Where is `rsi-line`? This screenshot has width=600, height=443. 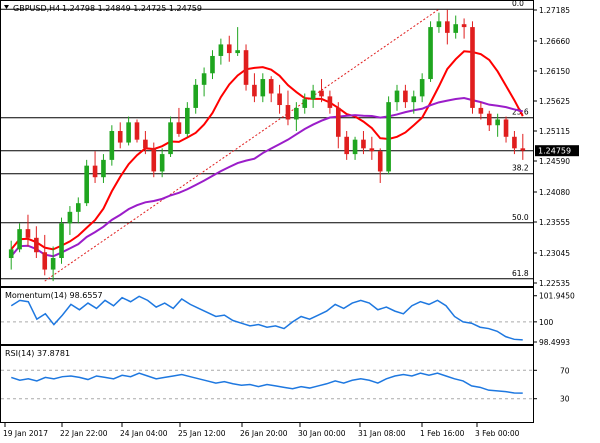 rsi-line is located at coordinates (267, 383).